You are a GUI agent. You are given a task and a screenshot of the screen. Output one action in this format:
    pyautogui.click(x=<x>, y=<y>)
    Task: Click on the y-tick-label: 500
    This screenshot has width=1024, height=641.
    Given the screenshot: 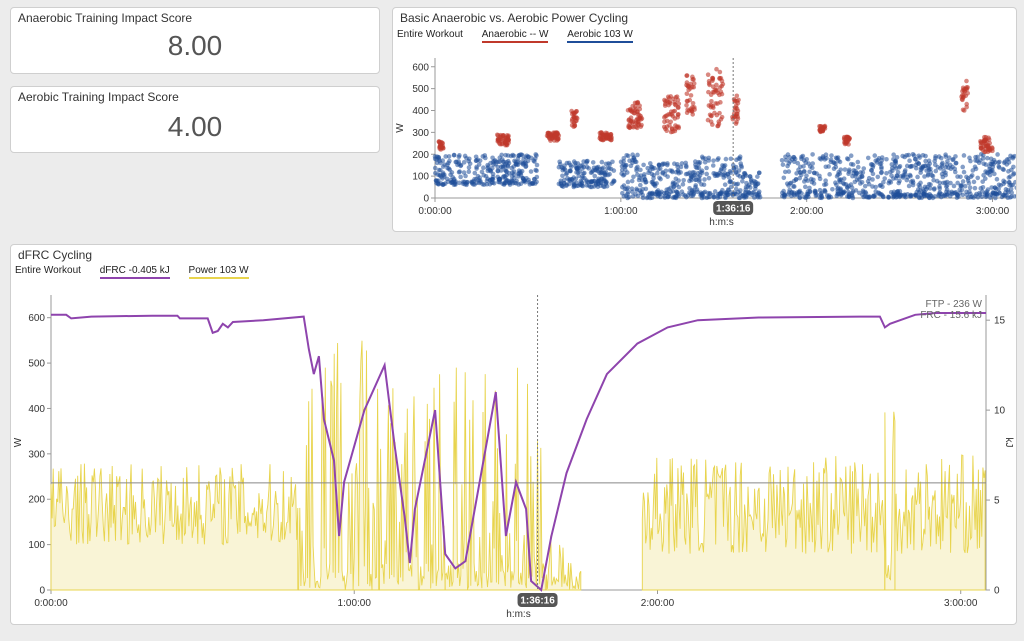 What is the action you would take?
    pyautogui.click(x=36, y=364)
    